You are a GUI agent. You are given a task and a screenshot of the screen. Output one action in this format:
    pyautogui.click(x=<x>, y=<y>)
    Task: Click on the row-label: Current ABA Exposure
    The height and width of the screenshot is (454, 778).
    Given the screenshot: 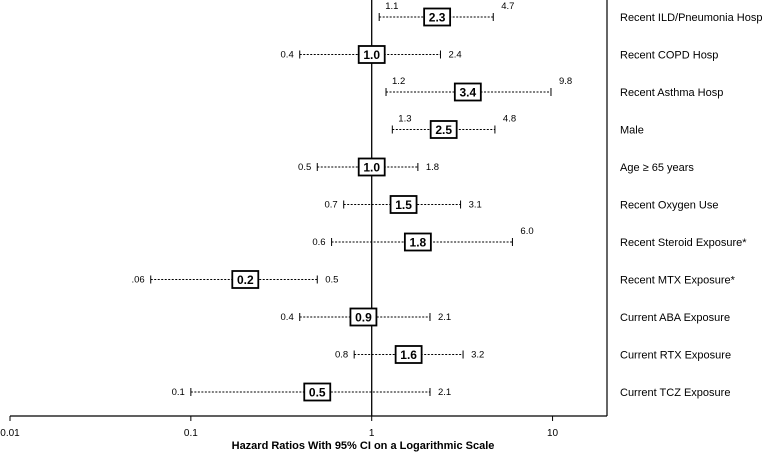 What is the action you would take?
    pyautogui.click(x=675, y=318)
    